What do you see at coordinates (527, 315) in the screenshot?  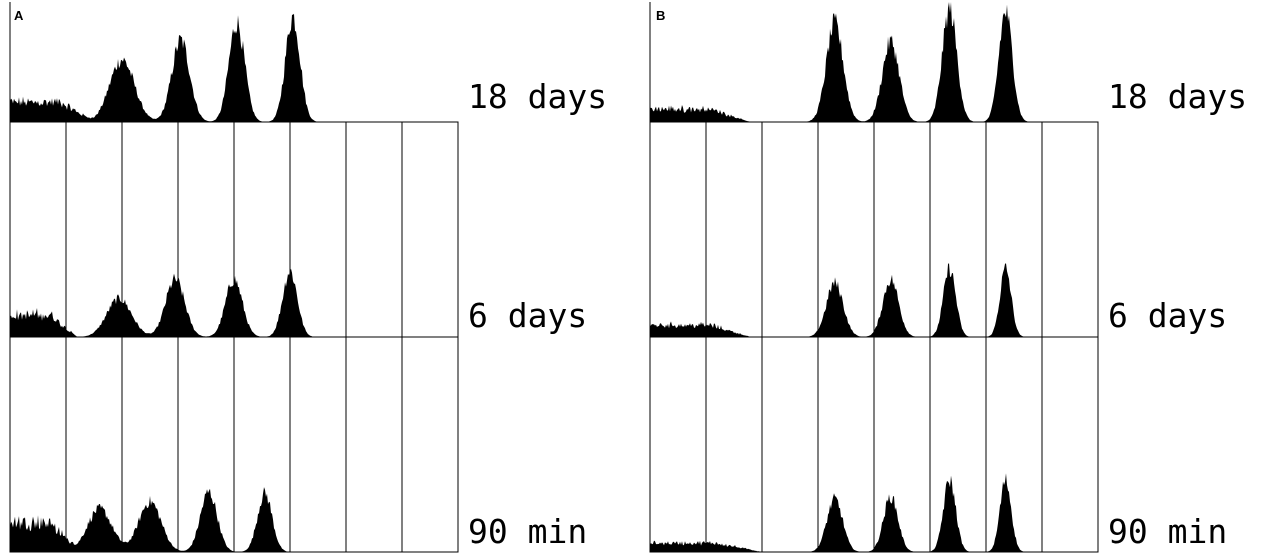 I see `panel-a-row-label-6-days: 6 days` at bounding box center [527, 315].